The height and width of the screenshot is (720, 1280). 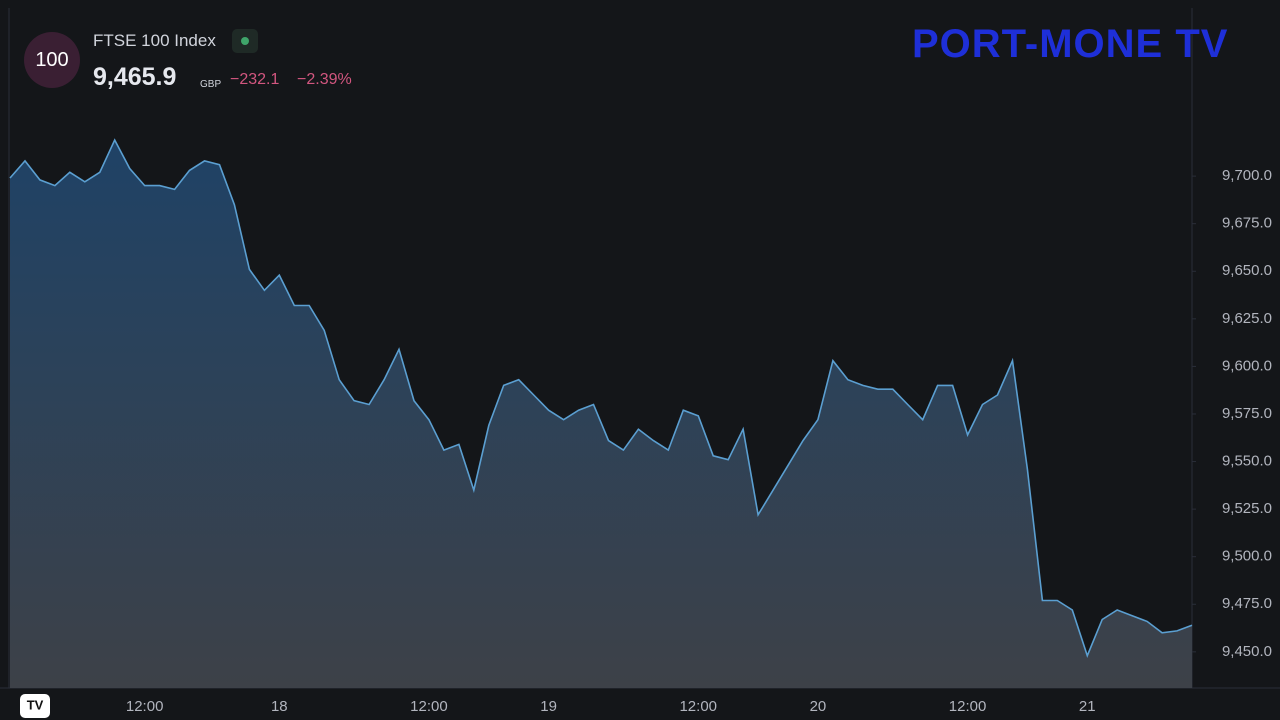 What do you see at coordinates (1247, 318) in the screenshot?
I see `y-tick-label: 9,625.0` at bounding box center [1247, 318].